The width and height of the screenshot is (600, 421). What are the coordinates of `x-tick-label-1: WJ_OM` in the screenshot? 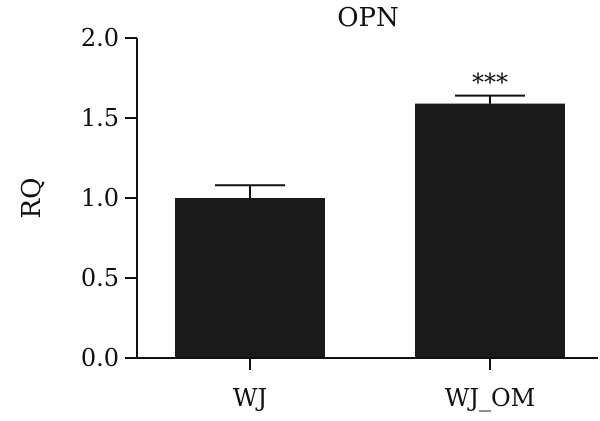 It's located at (490, 398).